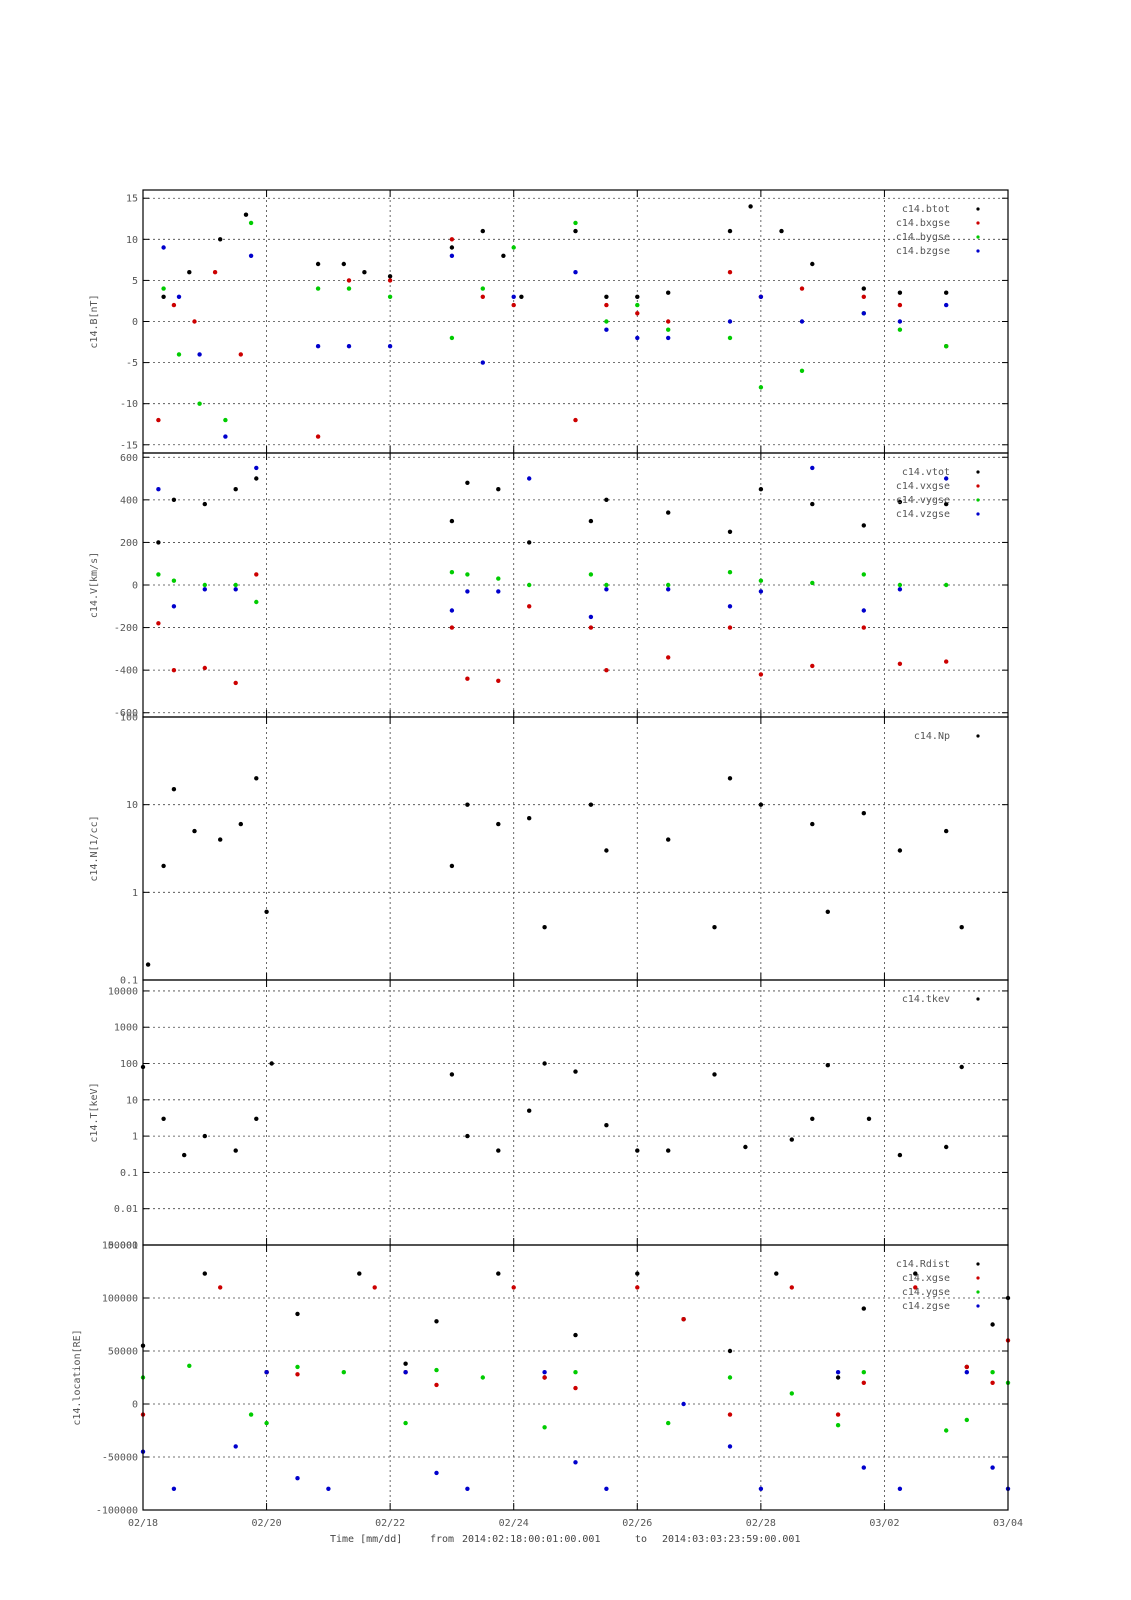 The image size is (1131, 1600). What do you see at coordinates (366, 1539) in the screenshot?
I see `footer-time-label: Time [mm/dd]` at bounding box center [366, 1539].